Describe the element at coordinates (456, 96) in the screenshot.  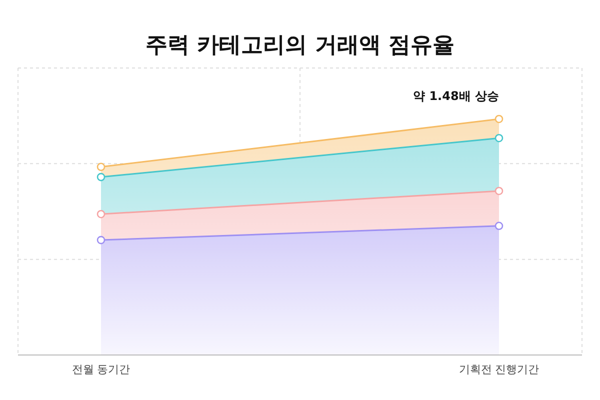
I see `text: 약 1.48배 상승` at that location.